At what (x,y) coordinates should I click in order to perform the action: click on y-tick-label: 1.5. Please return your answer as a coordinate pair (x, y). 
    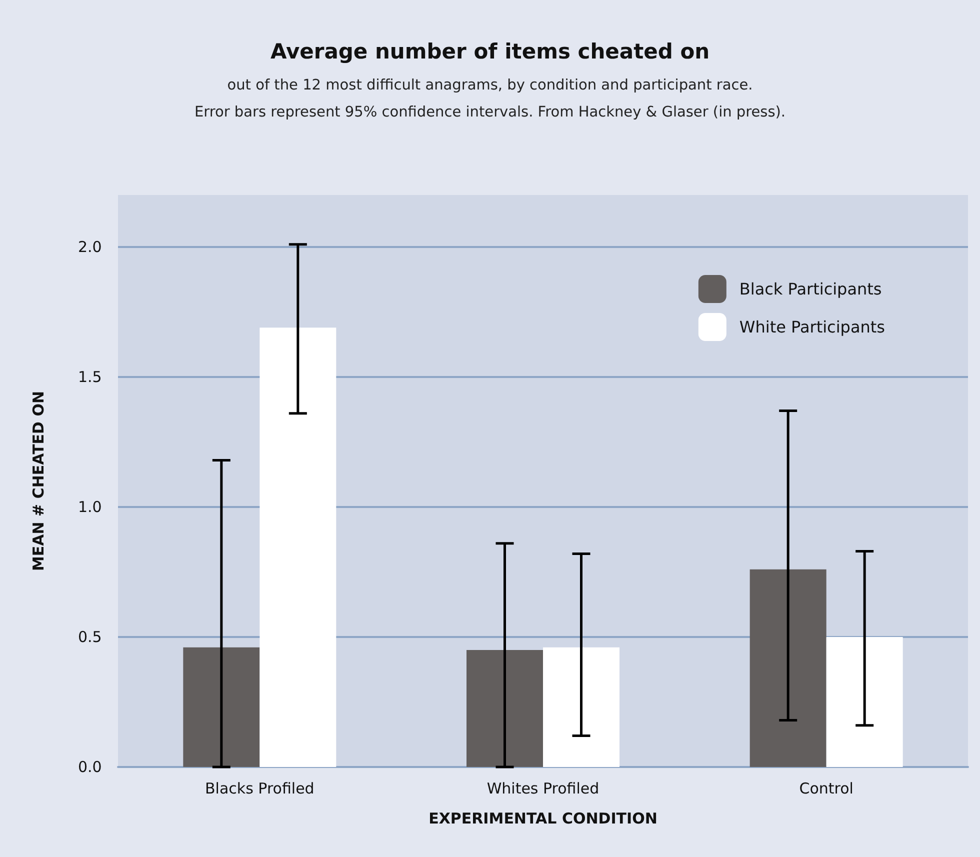
    Looking at the image, I should click on (90, 377).